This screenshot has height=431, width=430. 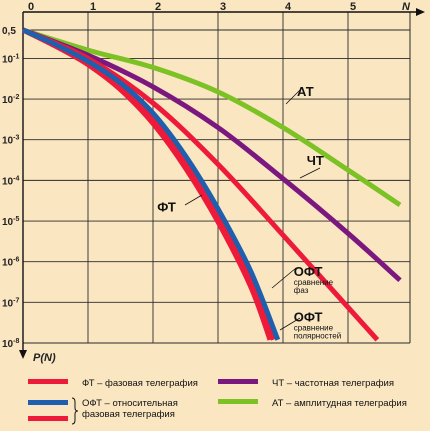 What do you see at coordinates (9, 31) in the screenshot?
I see `y-tick-label: 0,5` at bounding box center [9, 31].